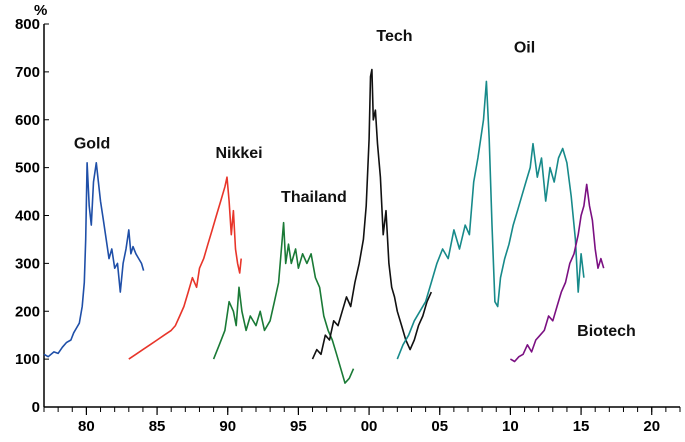 This screenshot has height=442, width=685. I want to click on y-tick-label: 400, so click(27, 216).